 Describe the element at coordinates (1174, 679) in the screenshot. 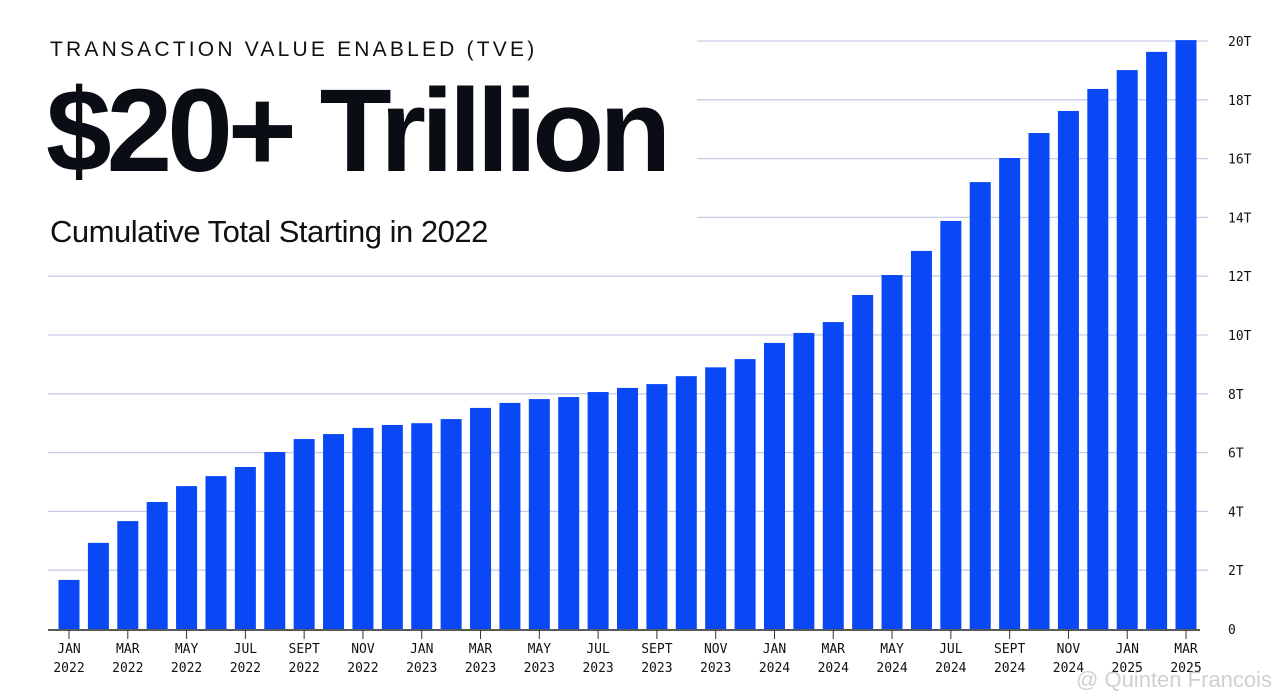

I see `watermark: @ Quinten Francois` at that location.